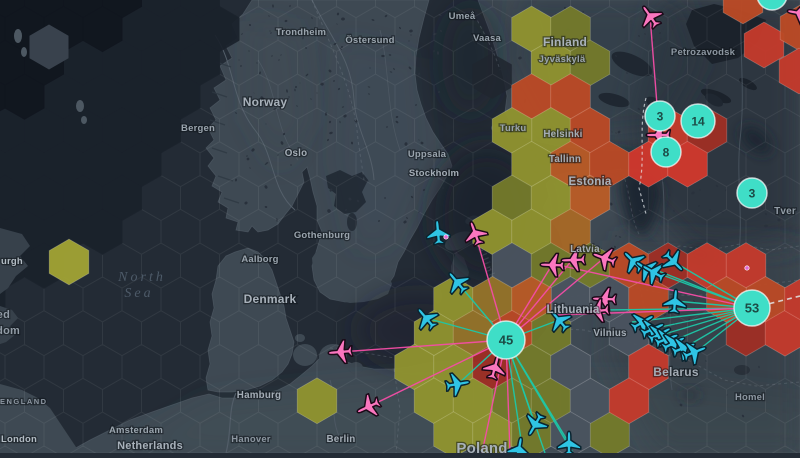  Describe the element at coordinates (750, 397) in the screenshot. I see `svg-text: Homel` at that location.